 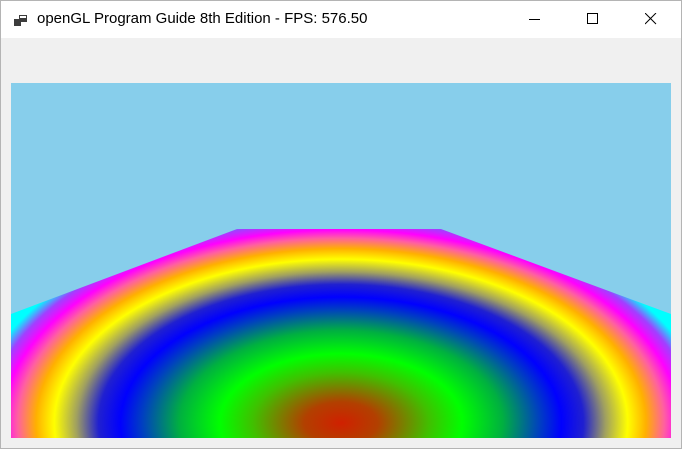 I want to click on minimize-icon, so click(x=534, y=19).